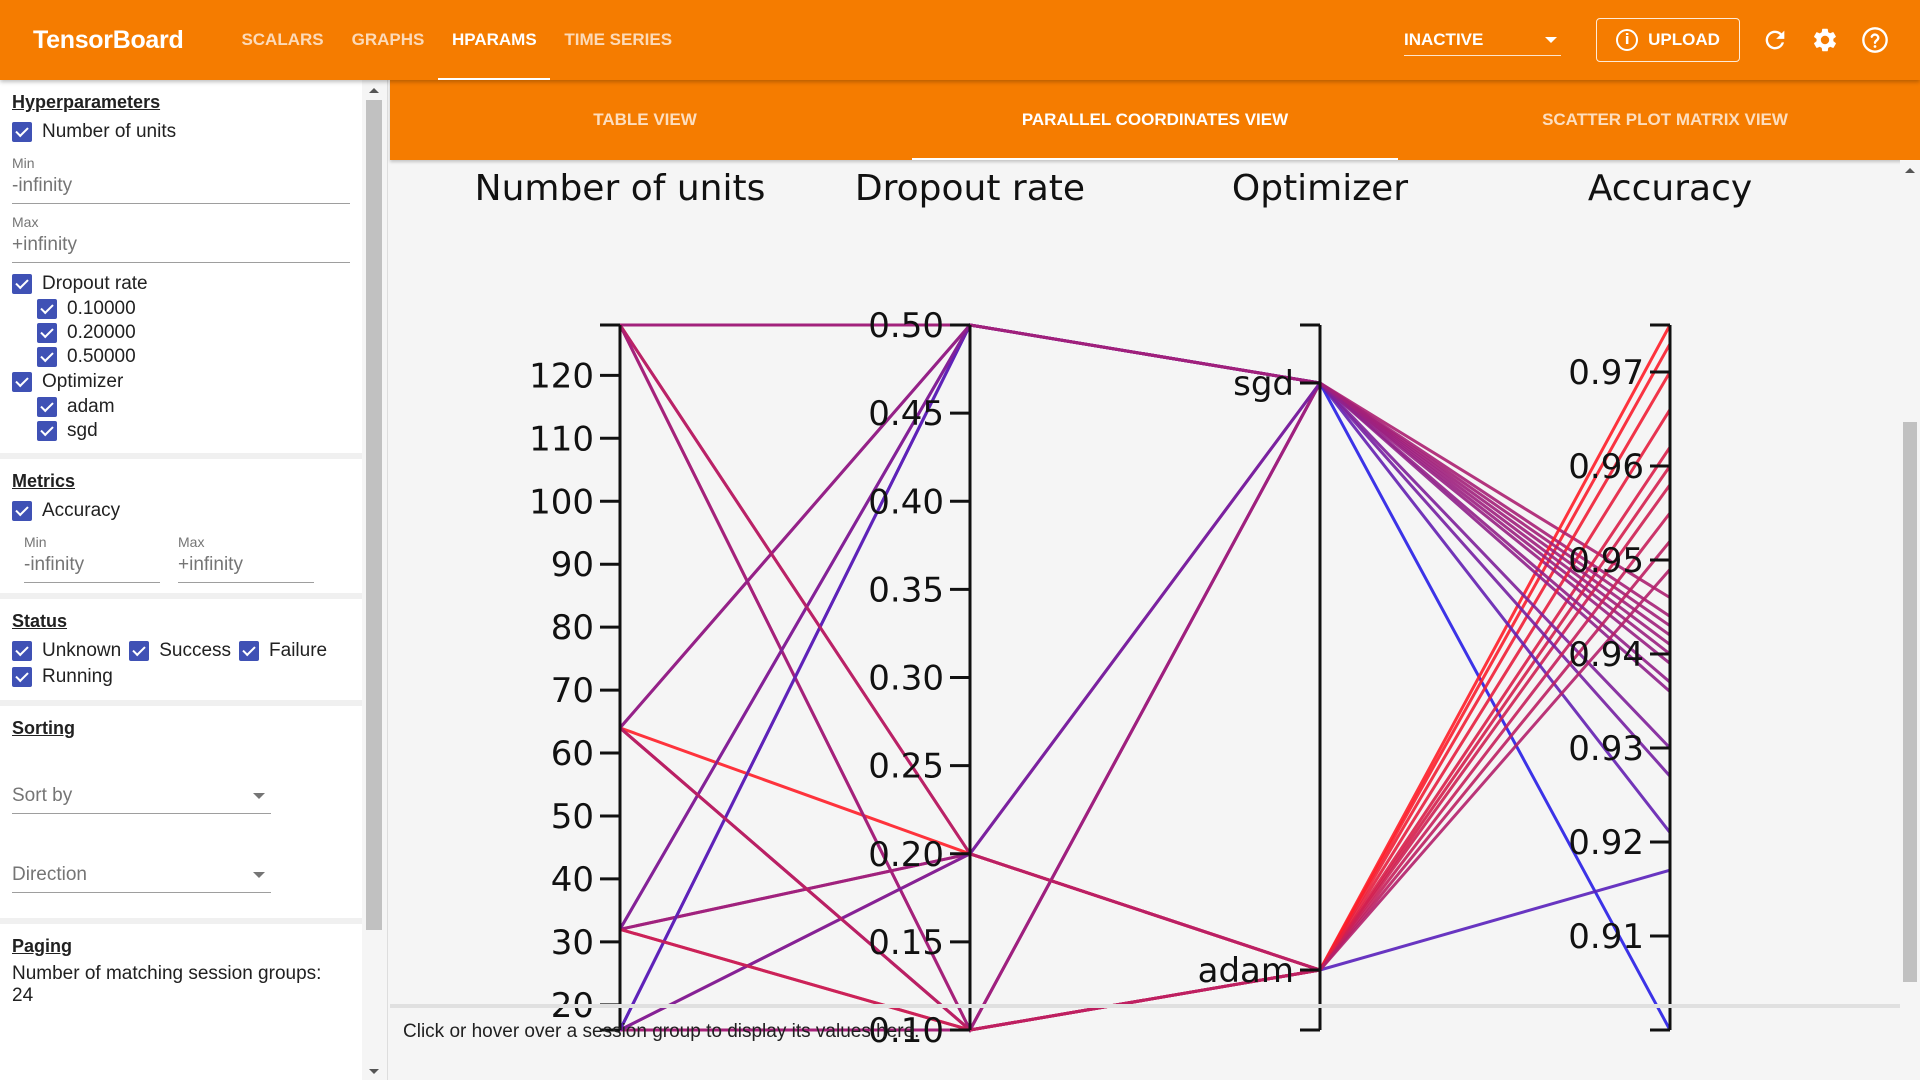  Describe the element at coordinates (141, 875) in the screenshot. I see `direction-select: Direction` at that location.